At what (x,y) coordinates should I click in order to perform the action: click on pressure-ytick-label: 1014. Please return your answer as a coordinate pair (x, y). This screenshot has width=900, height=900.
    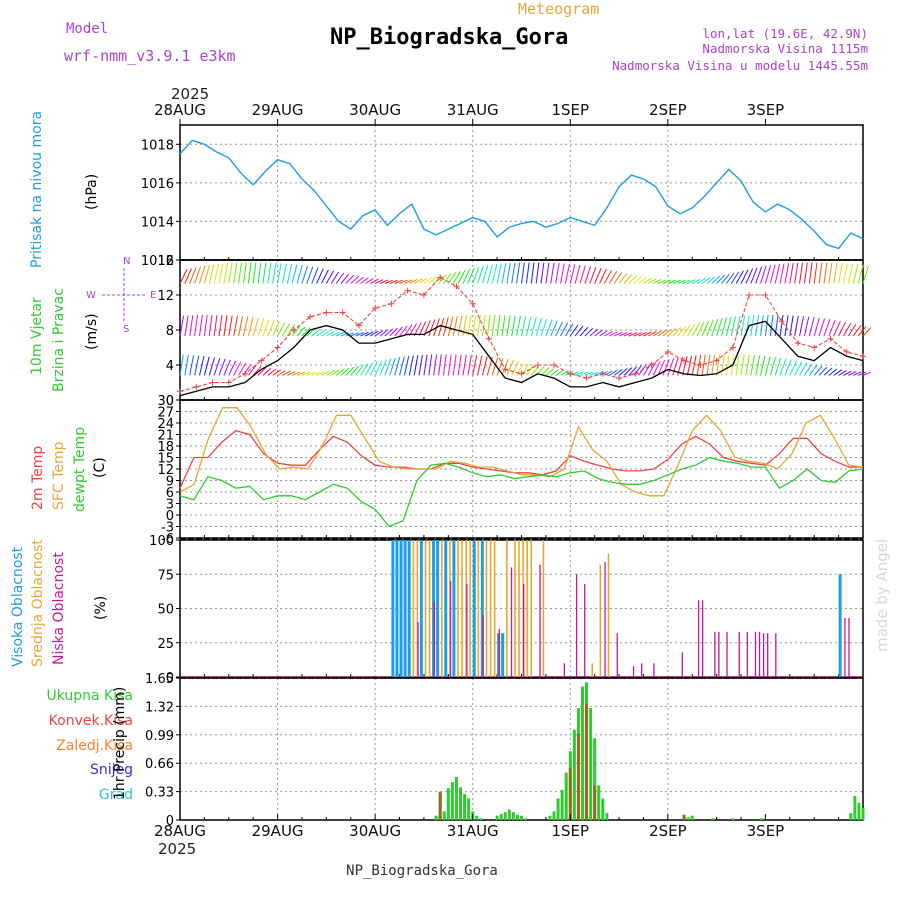
    Looking at the image, I should click on (157, 222).